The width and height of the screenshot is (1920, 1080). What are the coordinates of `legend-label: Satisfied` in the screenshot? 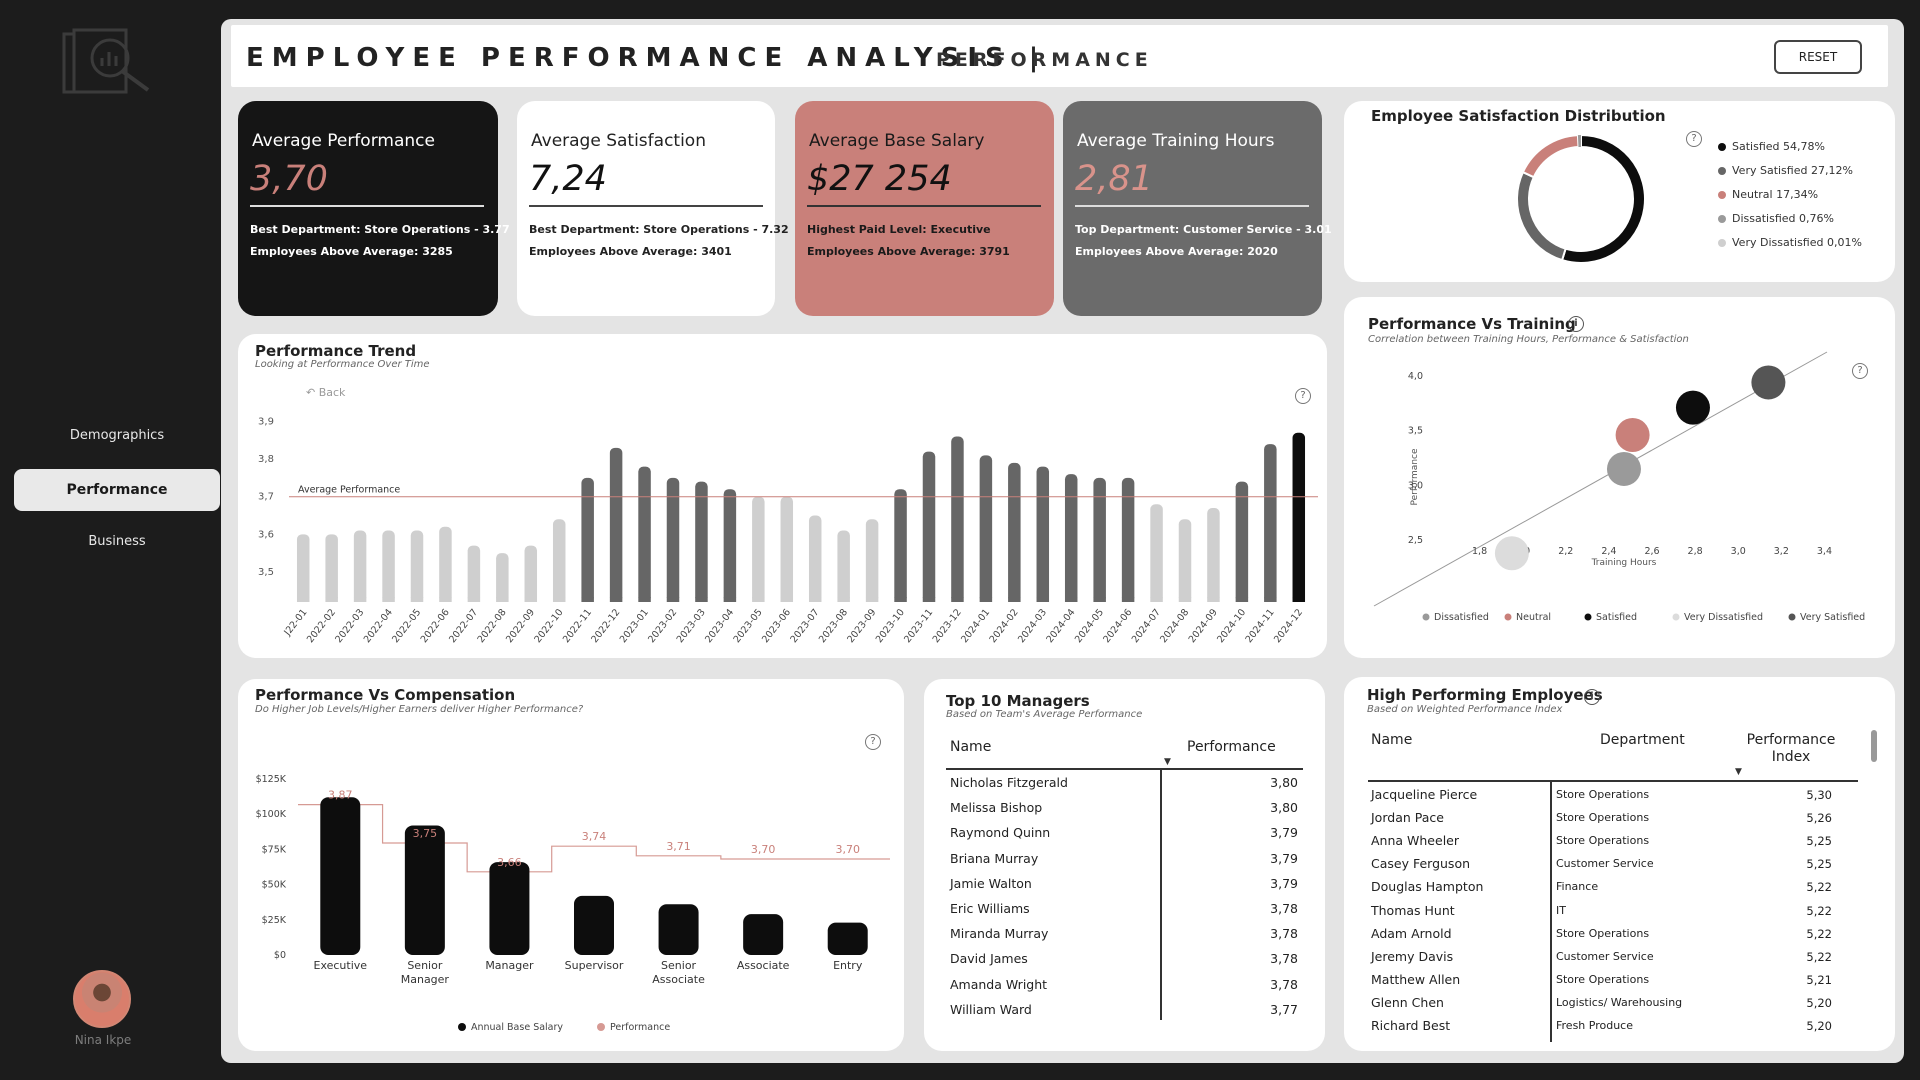 It's located at (1616, 617).